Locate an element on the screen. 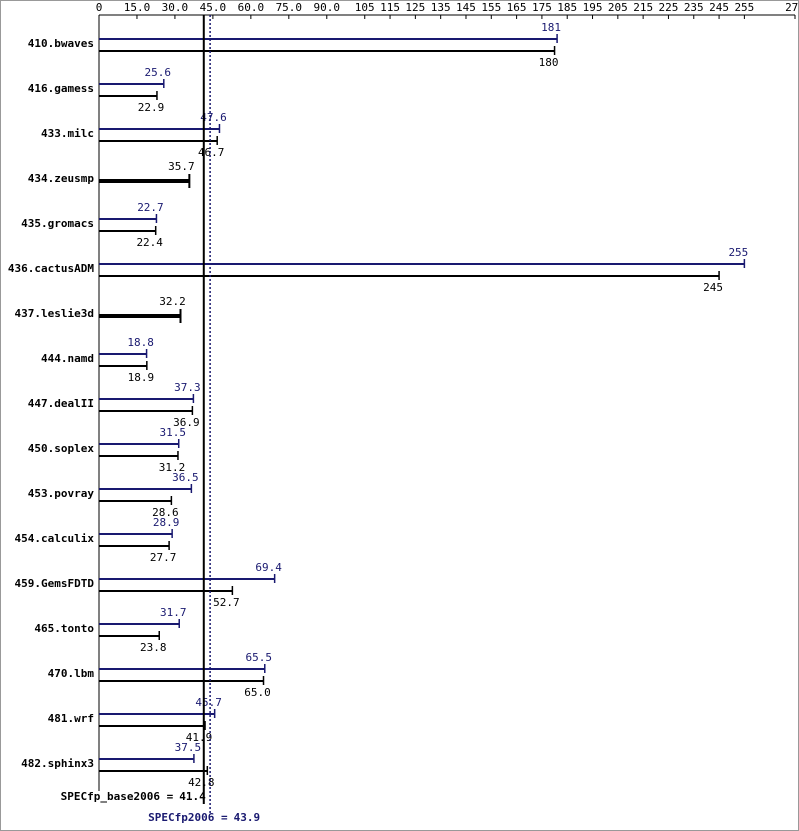  value-label: 65.0 is located at coordinates (257, 692).